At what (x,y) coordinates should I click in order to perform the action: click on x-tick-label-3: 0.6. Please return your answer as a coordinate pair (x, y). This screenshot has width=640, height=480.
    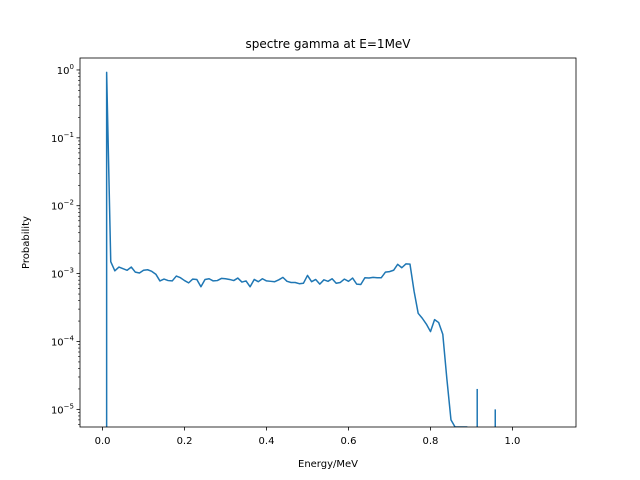
    Looking at the image, I should click on (349, 441).